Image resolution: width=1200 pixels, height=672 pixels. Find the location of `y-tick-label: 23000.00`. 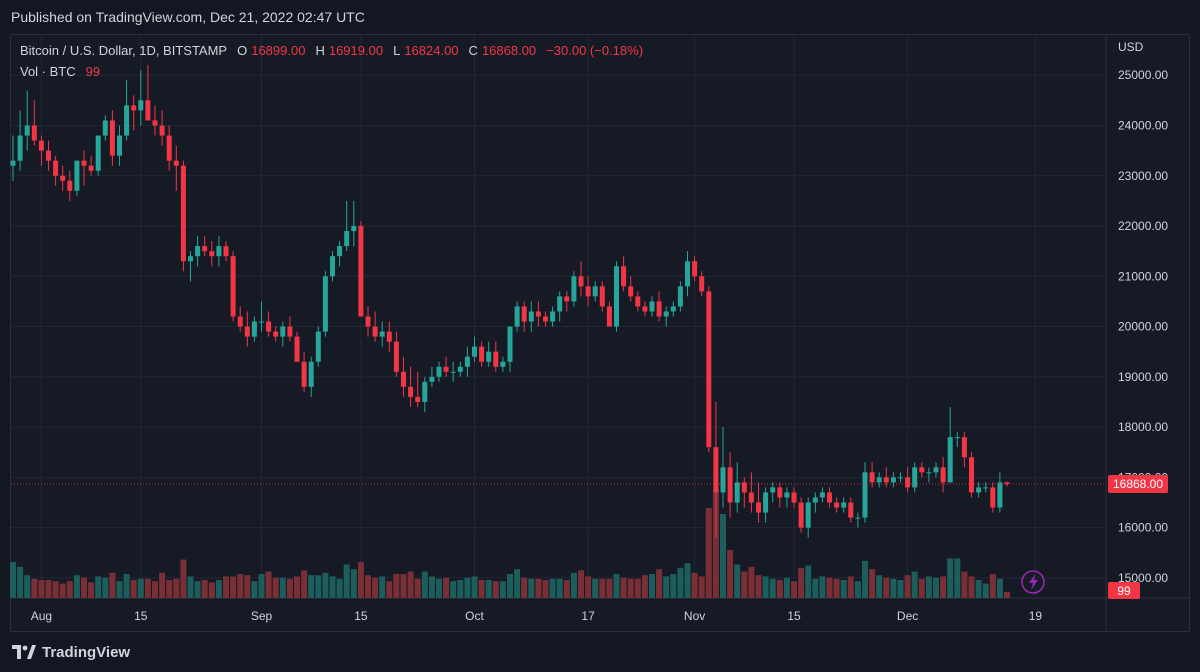

y-tick-label: 23000.00 is located at coordinates (1143, 176).